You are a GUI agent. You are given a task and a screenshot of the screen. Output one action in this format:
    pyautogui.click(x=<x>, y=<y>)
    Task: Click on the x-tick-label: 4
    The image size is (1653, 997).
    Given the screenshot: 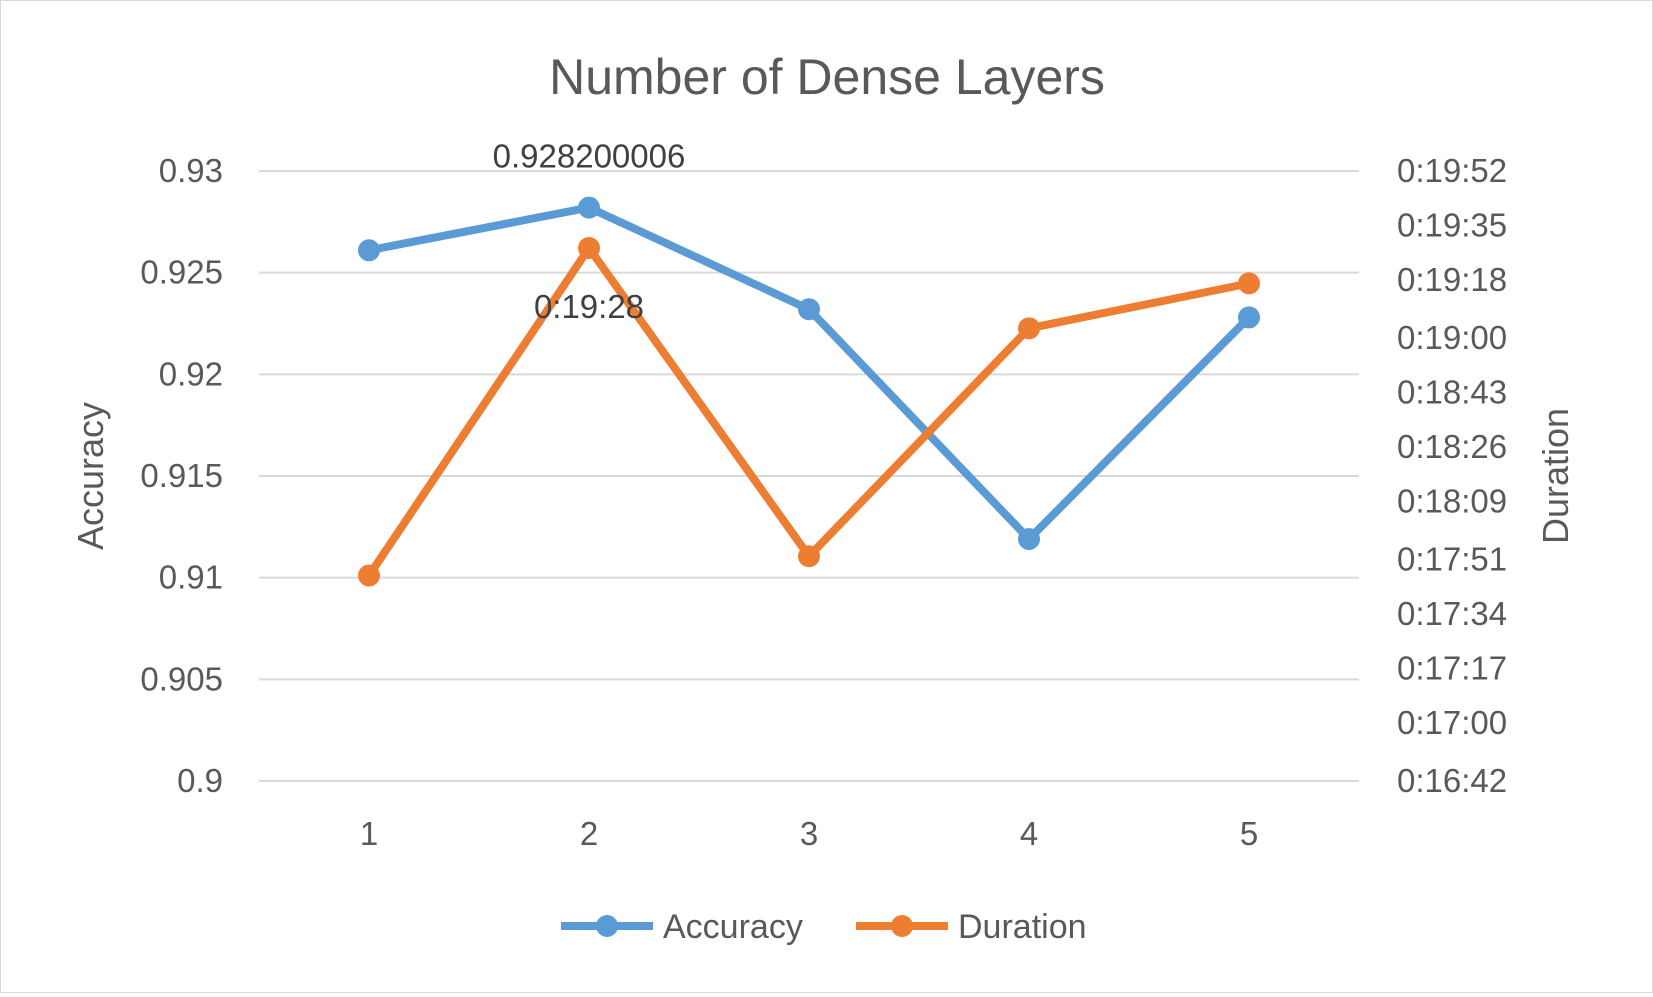 What is the action you would take?
    pyautogui.click(x=1029, y=833)
    